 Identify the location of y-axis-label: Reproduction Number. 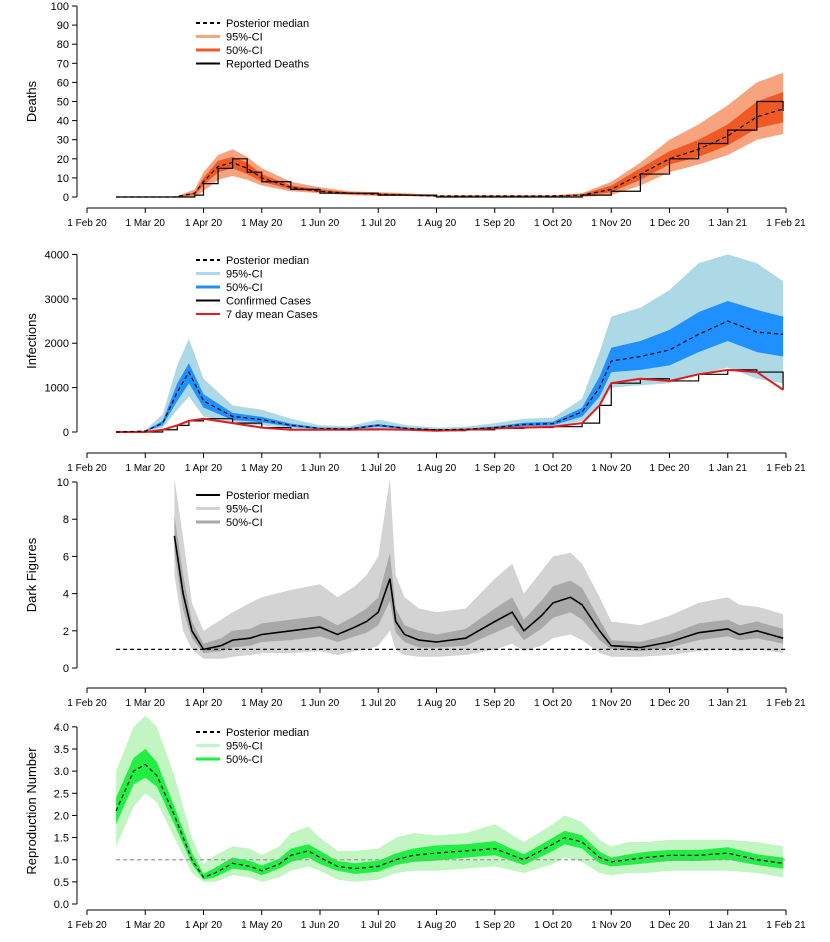
(31, 811).